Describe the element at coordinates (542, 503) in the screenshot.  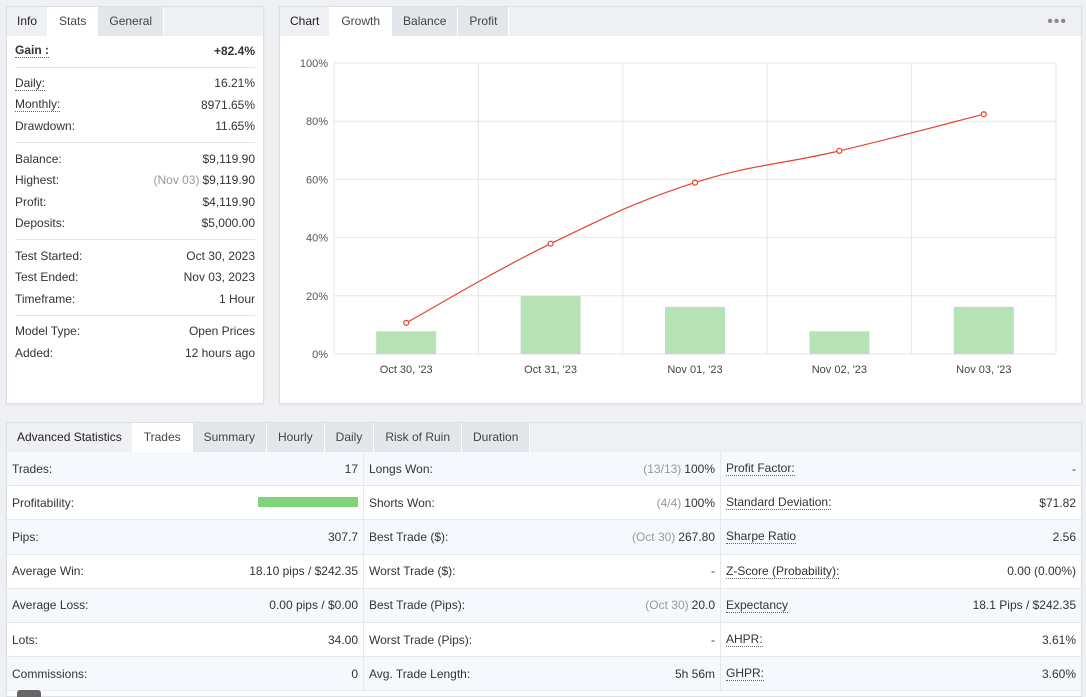
I see `stat-row-shorts-won: Shorts Won: (4/4) 100%` at that location.